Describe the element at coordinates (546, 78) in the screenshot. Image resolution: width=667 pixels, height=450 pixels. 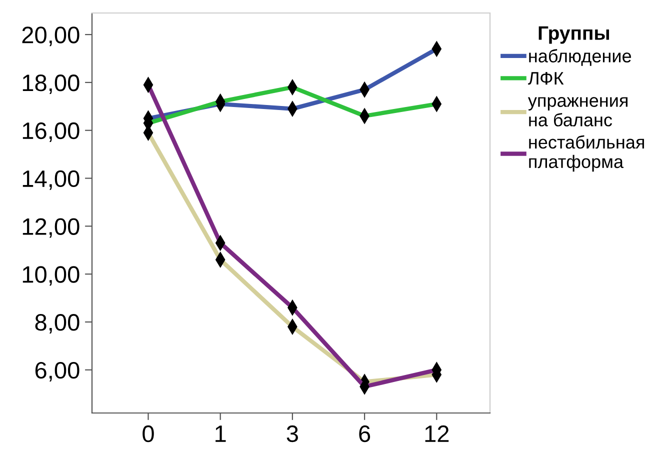
I see `legend-label: ЛФК` at that location.